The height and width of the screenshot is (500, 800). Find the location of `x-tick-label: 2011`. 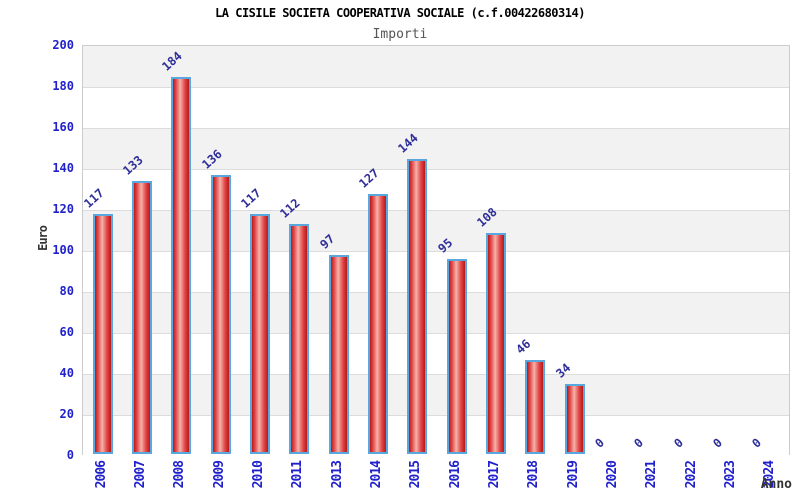

x-tick-label: 2011 is located at coordinates (298, 475).